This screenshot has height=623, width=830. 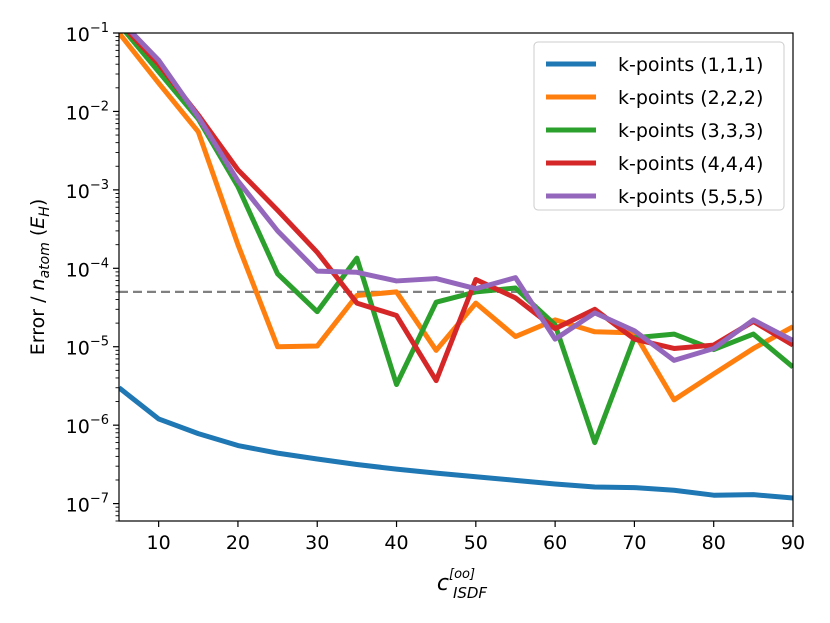 What do you see at coordinates (714, 543) in the screenshot?
I see `x-tick-label: 80` at bounding box center [714, 543].